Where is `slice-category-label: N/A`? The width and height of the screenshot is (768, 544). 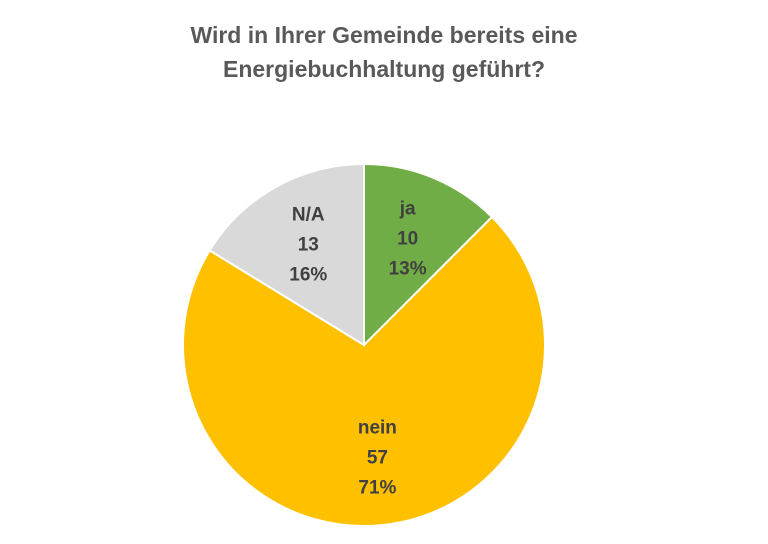
slice-category-label: N/A is located at coordinates (308, 215).